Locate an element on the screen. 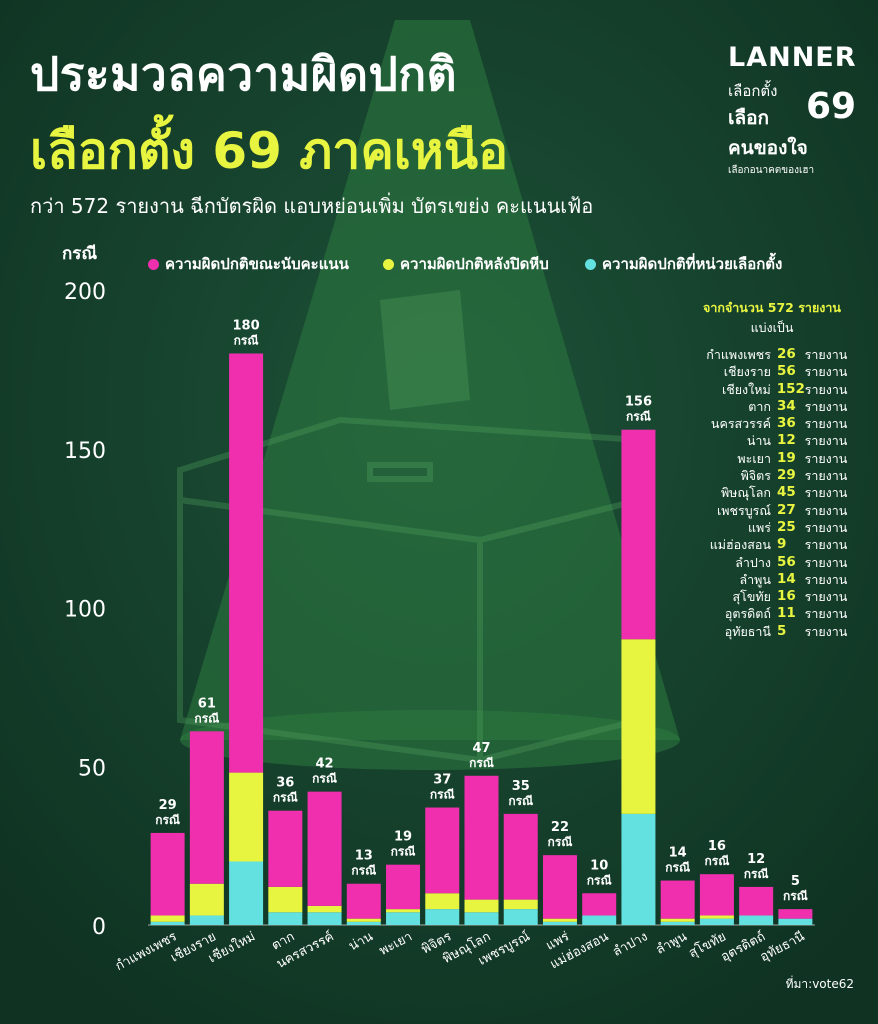 The width and height of the screenshot is (878, 1024). summary-row: แม่ฮ่องสอน 9 รายงาน is located at coordinates (772, 544).